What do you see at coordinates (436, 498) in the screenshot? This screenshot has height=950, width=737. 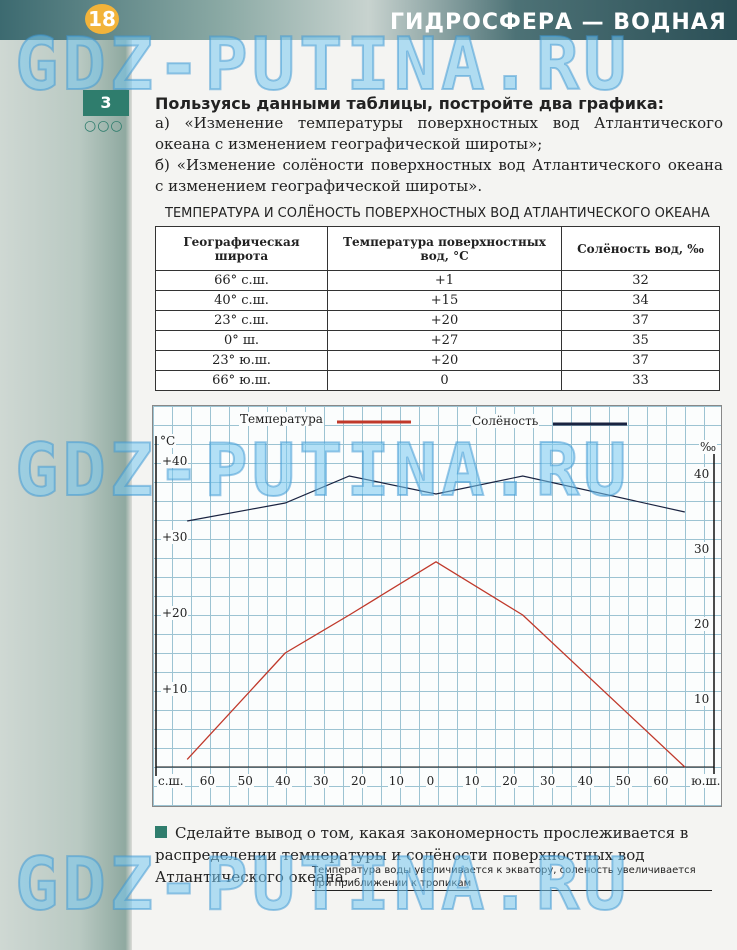 I see `salinity-line` at bounding box center [436, 498].